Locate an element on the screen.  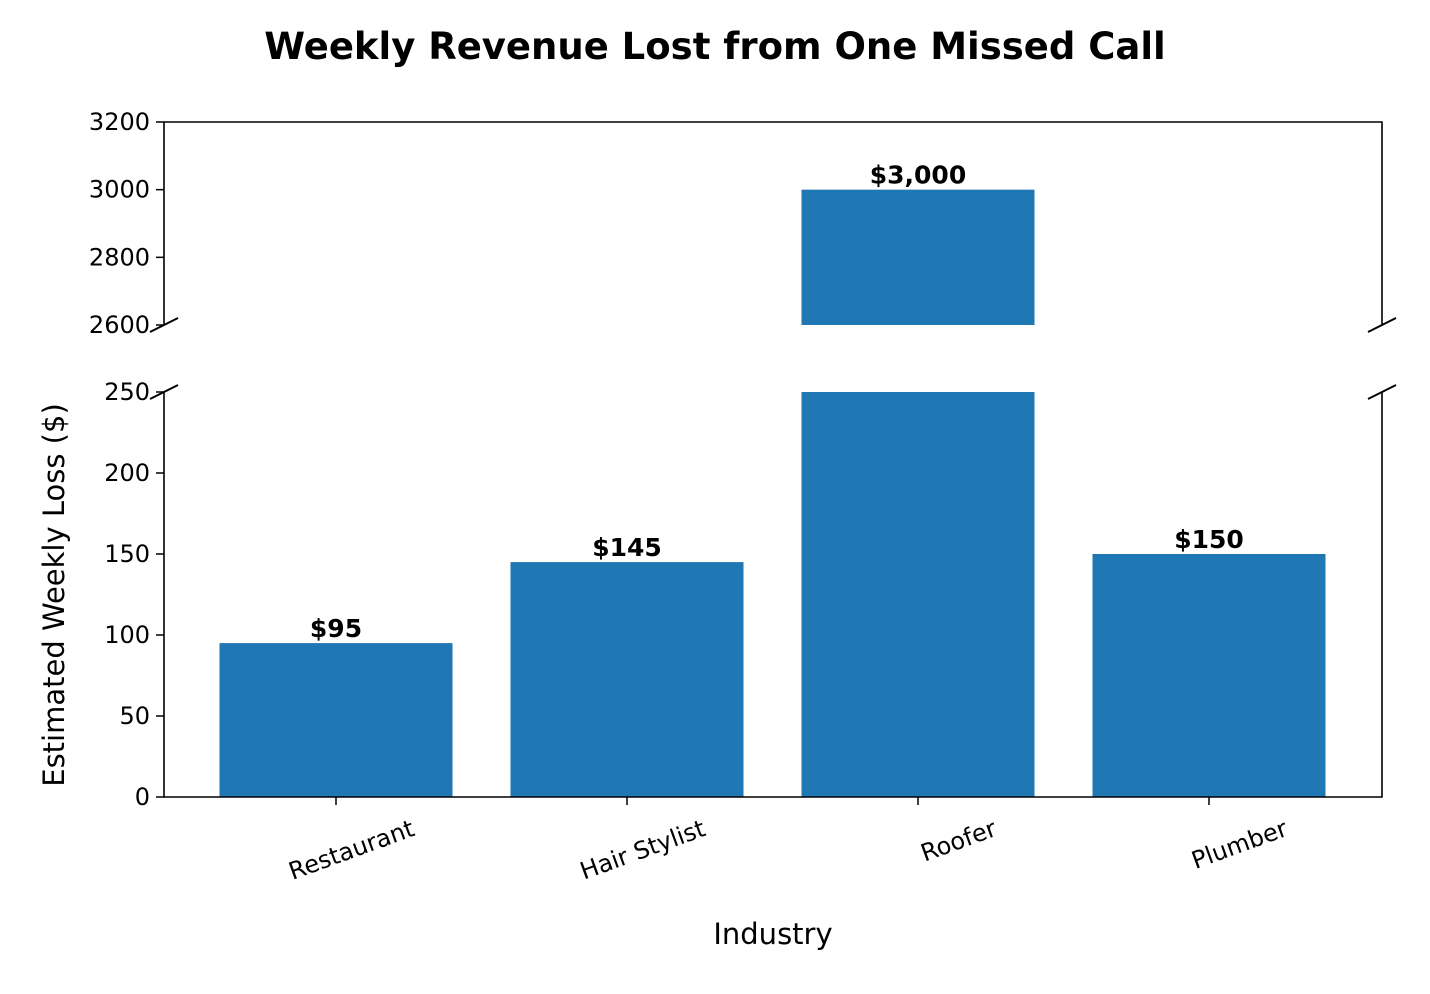
x-tick-label: Restaurant is located at coordinates (351, 849).